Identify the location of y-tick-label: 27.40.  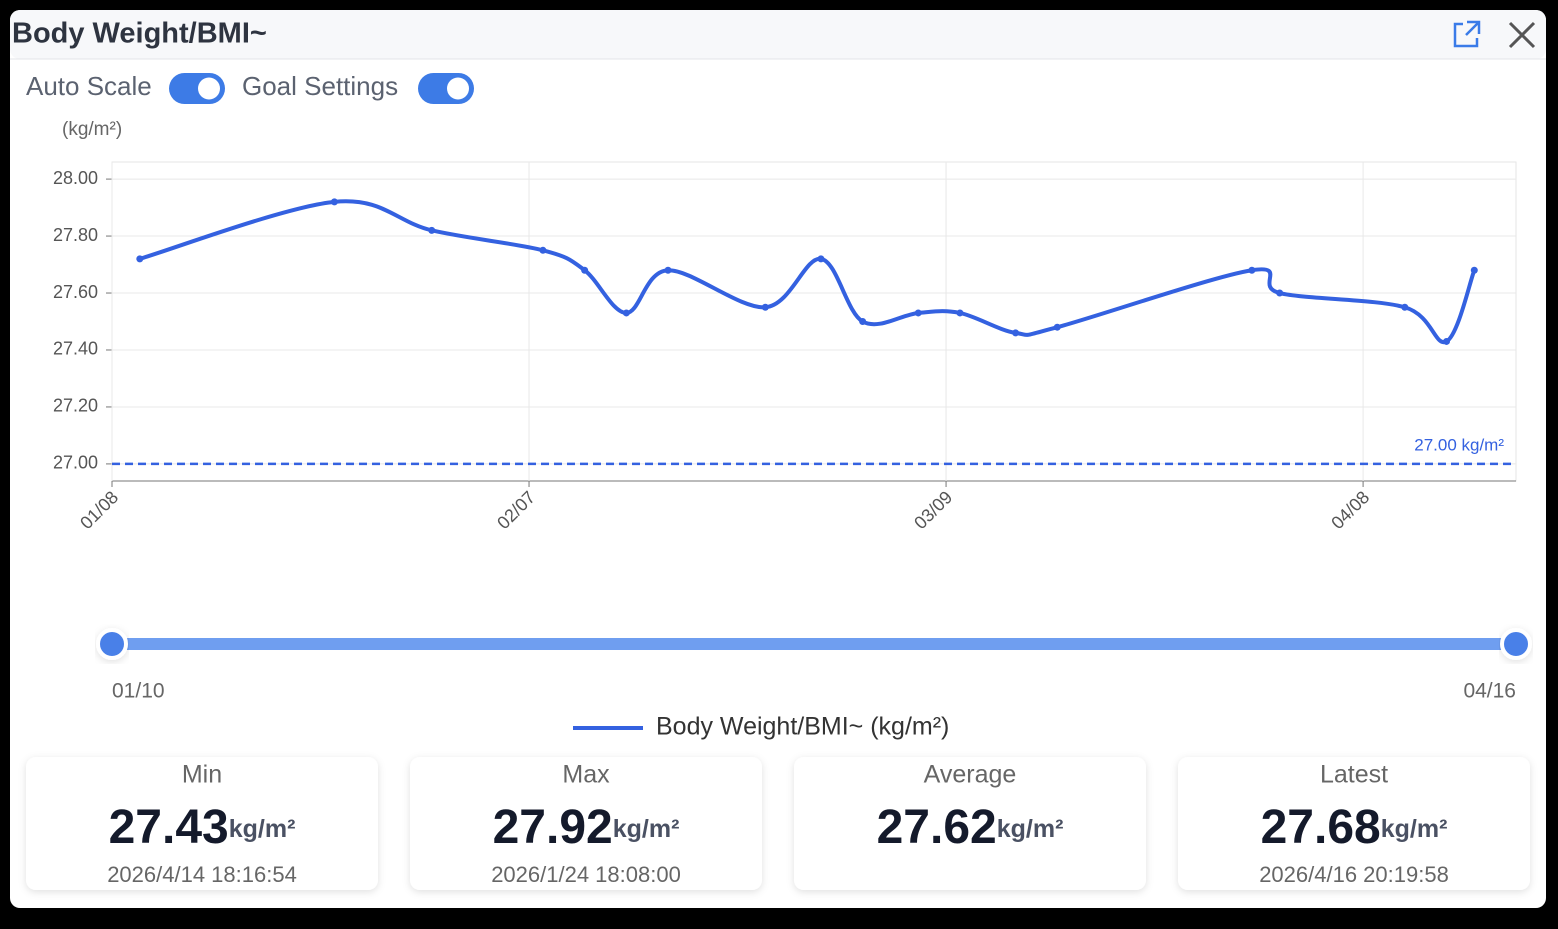
(75, 349).